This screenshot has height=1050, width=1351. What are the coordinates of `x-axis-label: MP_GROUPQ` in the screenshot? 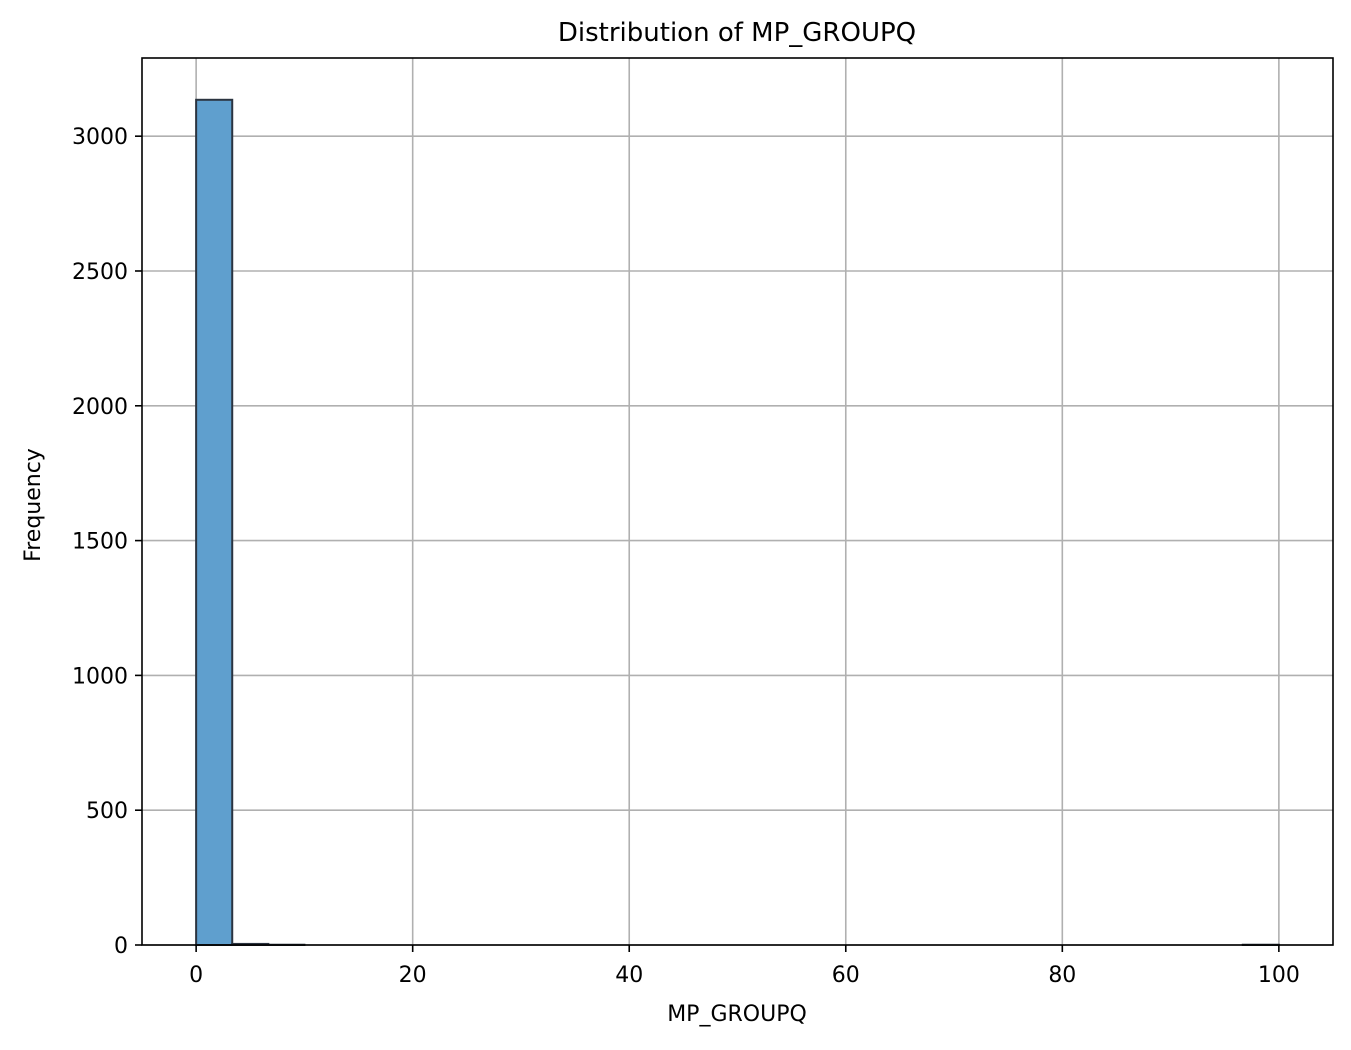 It's located at (737, 1014).